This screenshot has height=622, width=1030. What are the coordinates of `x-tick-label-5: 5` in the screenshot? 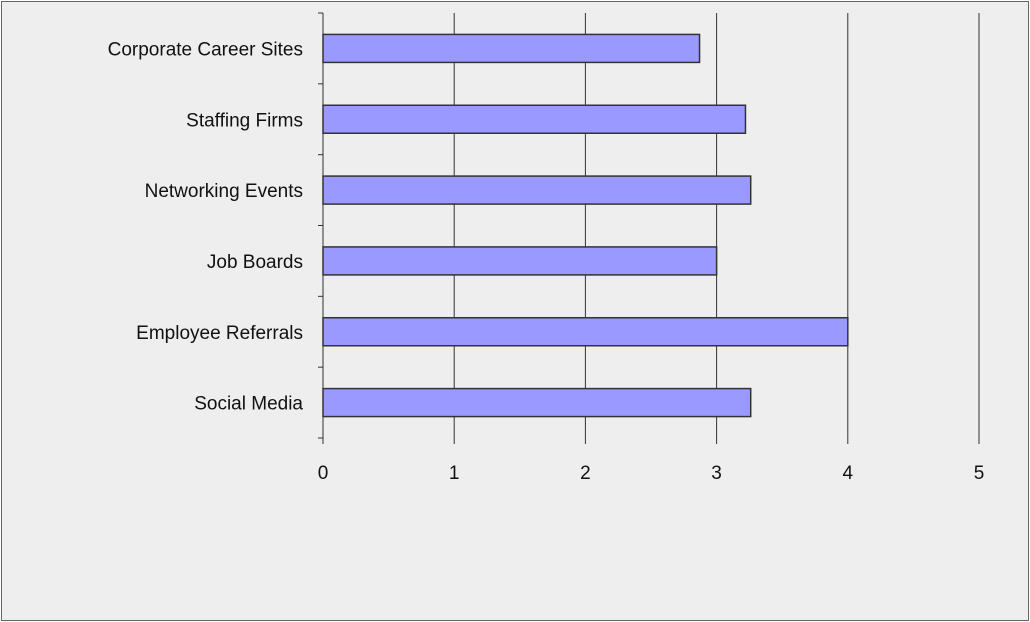 It's located at (979, 473).